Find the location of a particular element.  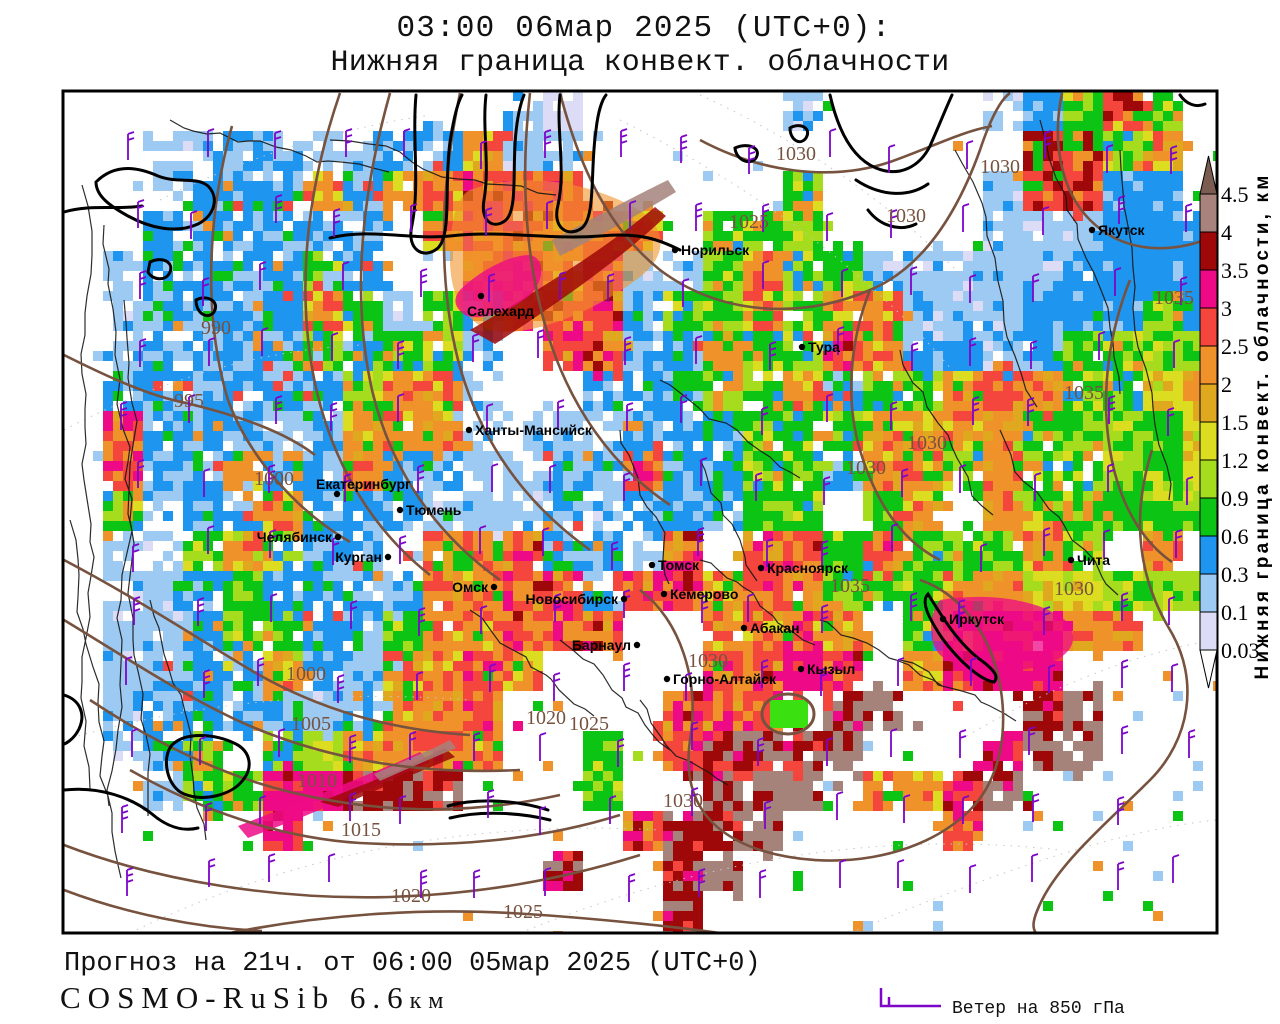

svg-text: 1010 is located at coordinates (317, 781).